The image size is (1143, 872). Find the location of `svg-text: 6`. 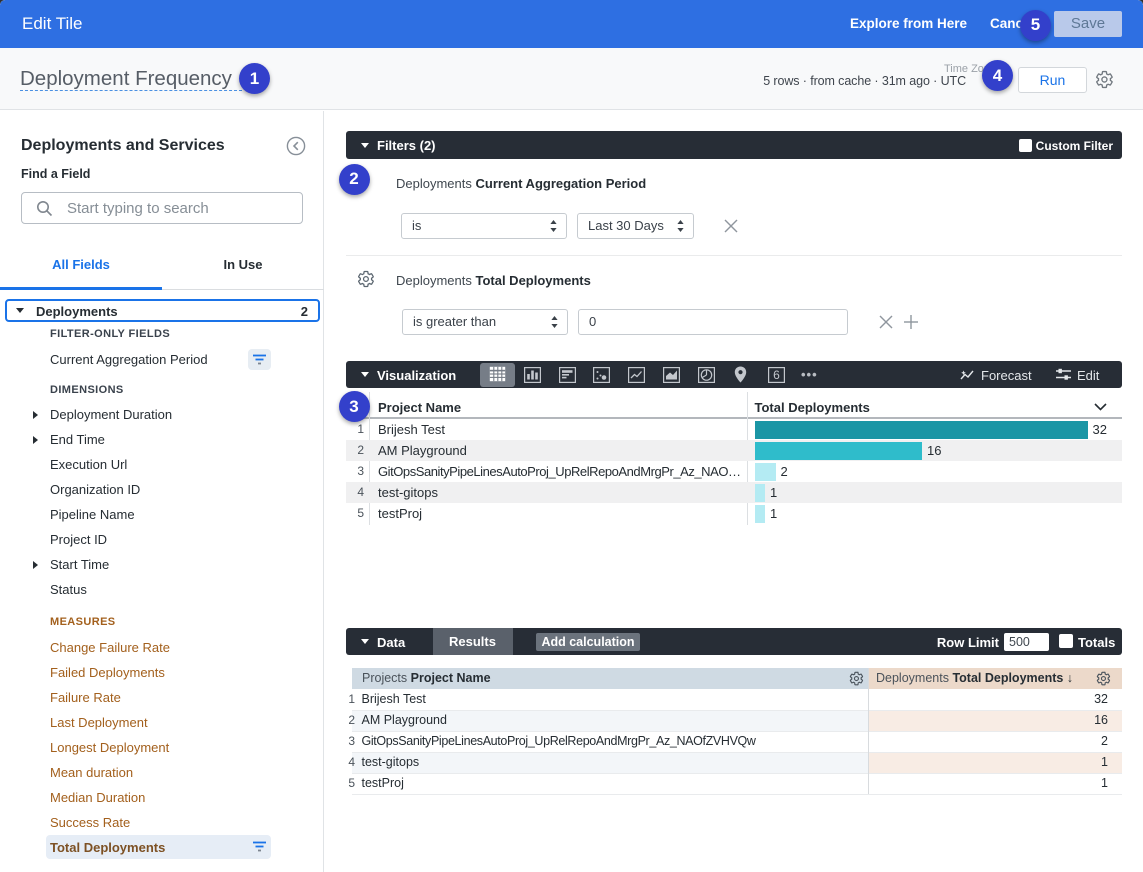

svg-text: 6 is located at coordinates (776, 375).